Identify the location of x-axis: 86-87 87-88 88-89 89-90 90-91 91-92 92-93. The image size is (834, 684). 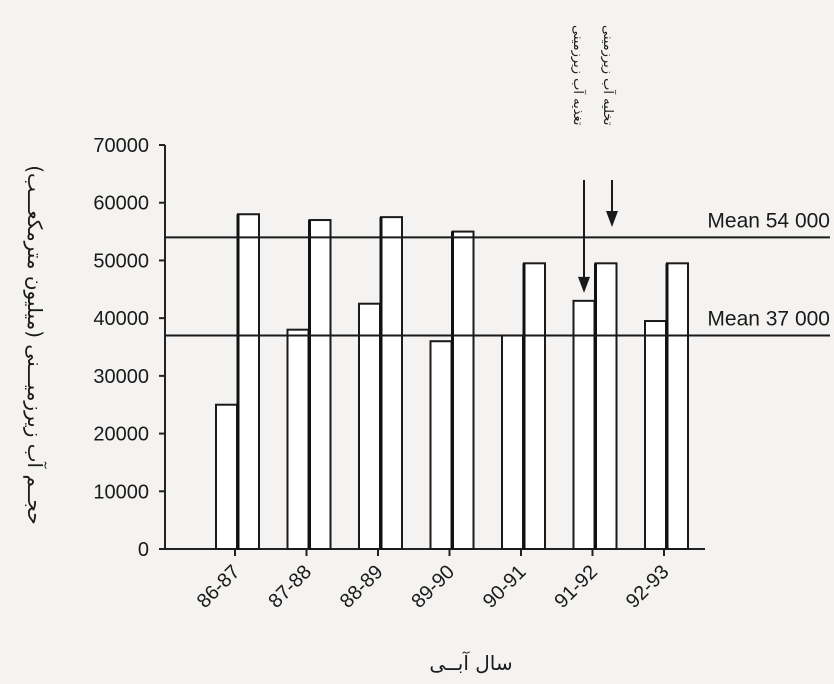
(435, 580).